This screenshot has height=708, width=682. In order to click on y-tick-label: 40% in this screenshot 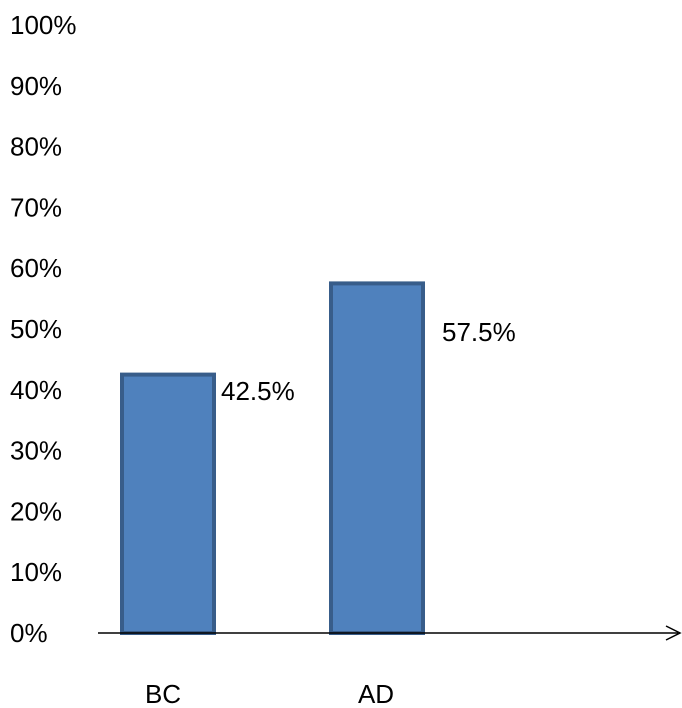, I will do `click(36, 390)`.